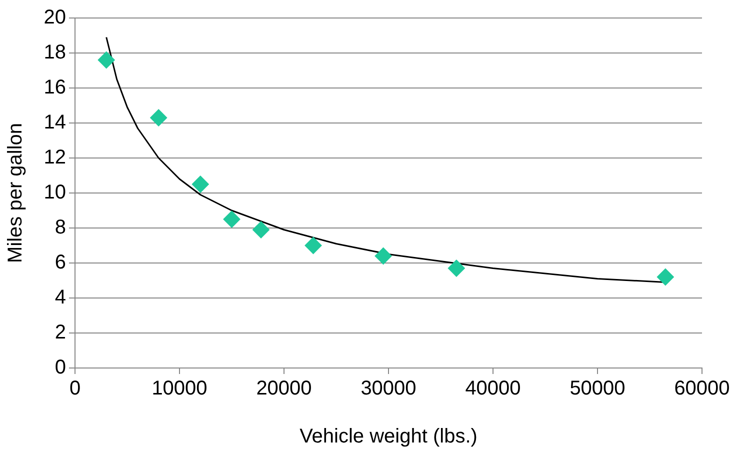 This screenshot has height=453, width=740. I want to click on x-tick-label: 30000, so click(388, 389).